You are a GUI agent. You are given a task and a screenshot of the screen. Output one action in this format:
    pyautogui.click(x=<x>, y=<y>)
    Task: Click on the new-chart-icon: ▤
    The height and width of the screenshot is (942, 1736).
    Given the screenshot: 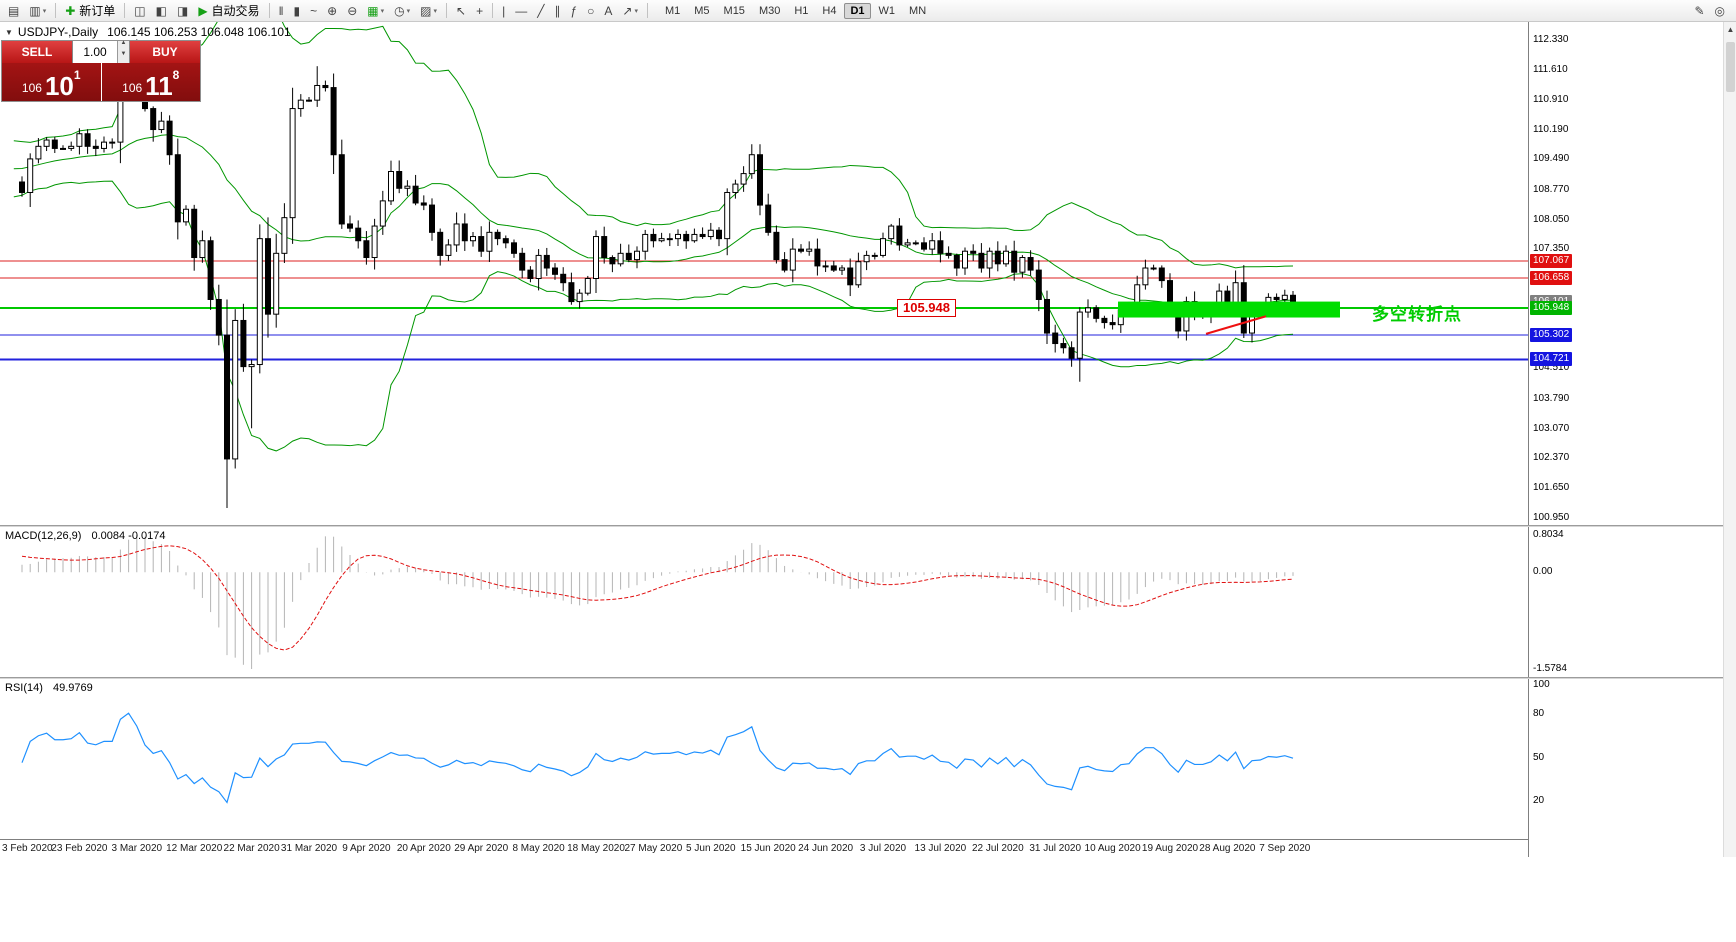 What is the action you would take?
    pyautogui.click(x=14, y=10)
    